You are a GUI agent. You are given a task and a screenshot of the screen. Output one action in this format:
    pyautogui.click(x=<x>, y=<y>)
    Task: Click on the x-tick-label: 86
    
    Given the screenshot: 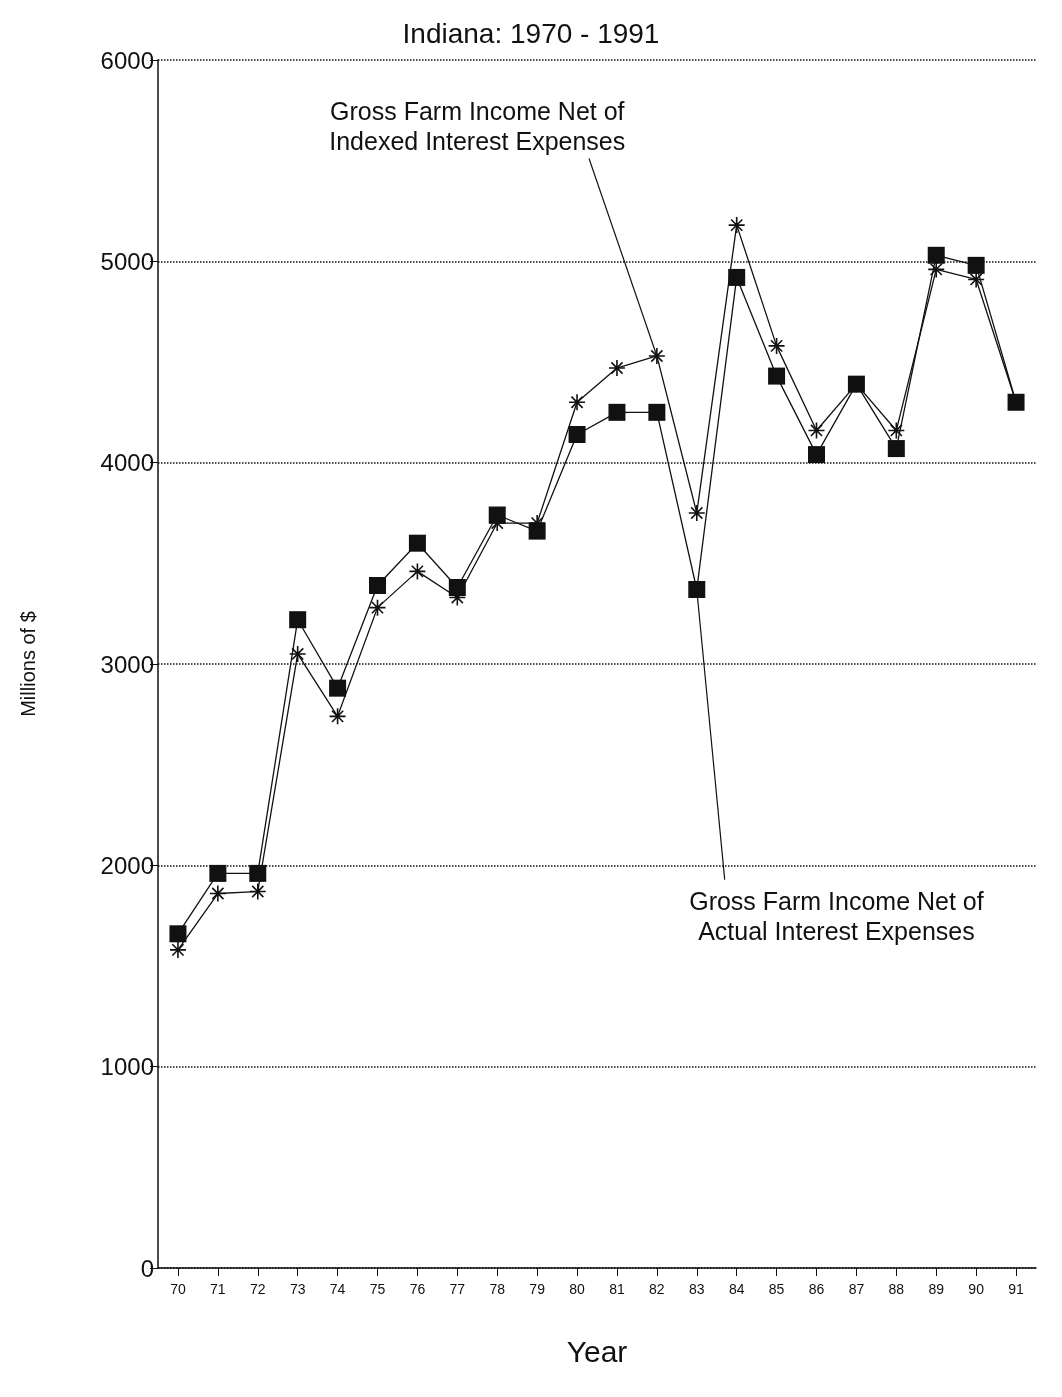 What is the action you would take?
    pyautogui.click(x=816, y=1289)
    